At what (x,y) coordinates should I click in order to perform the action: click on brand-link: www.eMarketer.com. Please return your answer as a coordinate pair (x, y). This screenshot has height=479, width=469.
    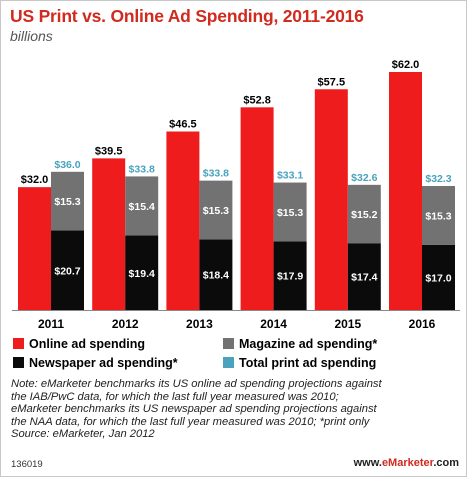
    Looking at the image, I should click on (406, 463).